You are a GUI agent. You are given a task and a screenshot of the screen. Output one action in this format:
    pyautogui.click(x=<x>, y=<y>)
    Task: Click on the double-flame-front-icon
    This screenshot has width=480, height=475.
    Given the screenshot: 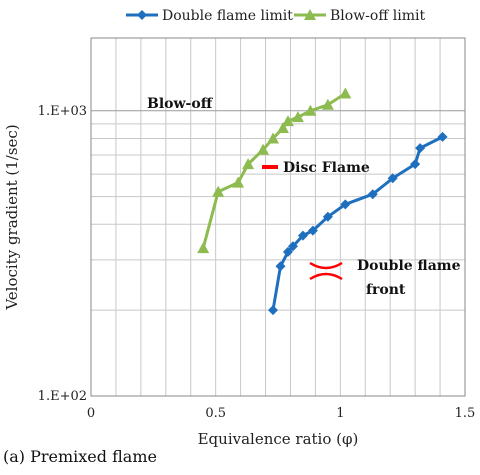 What is the action you would take?
    pyautogui.click(x=326, y=271)
    